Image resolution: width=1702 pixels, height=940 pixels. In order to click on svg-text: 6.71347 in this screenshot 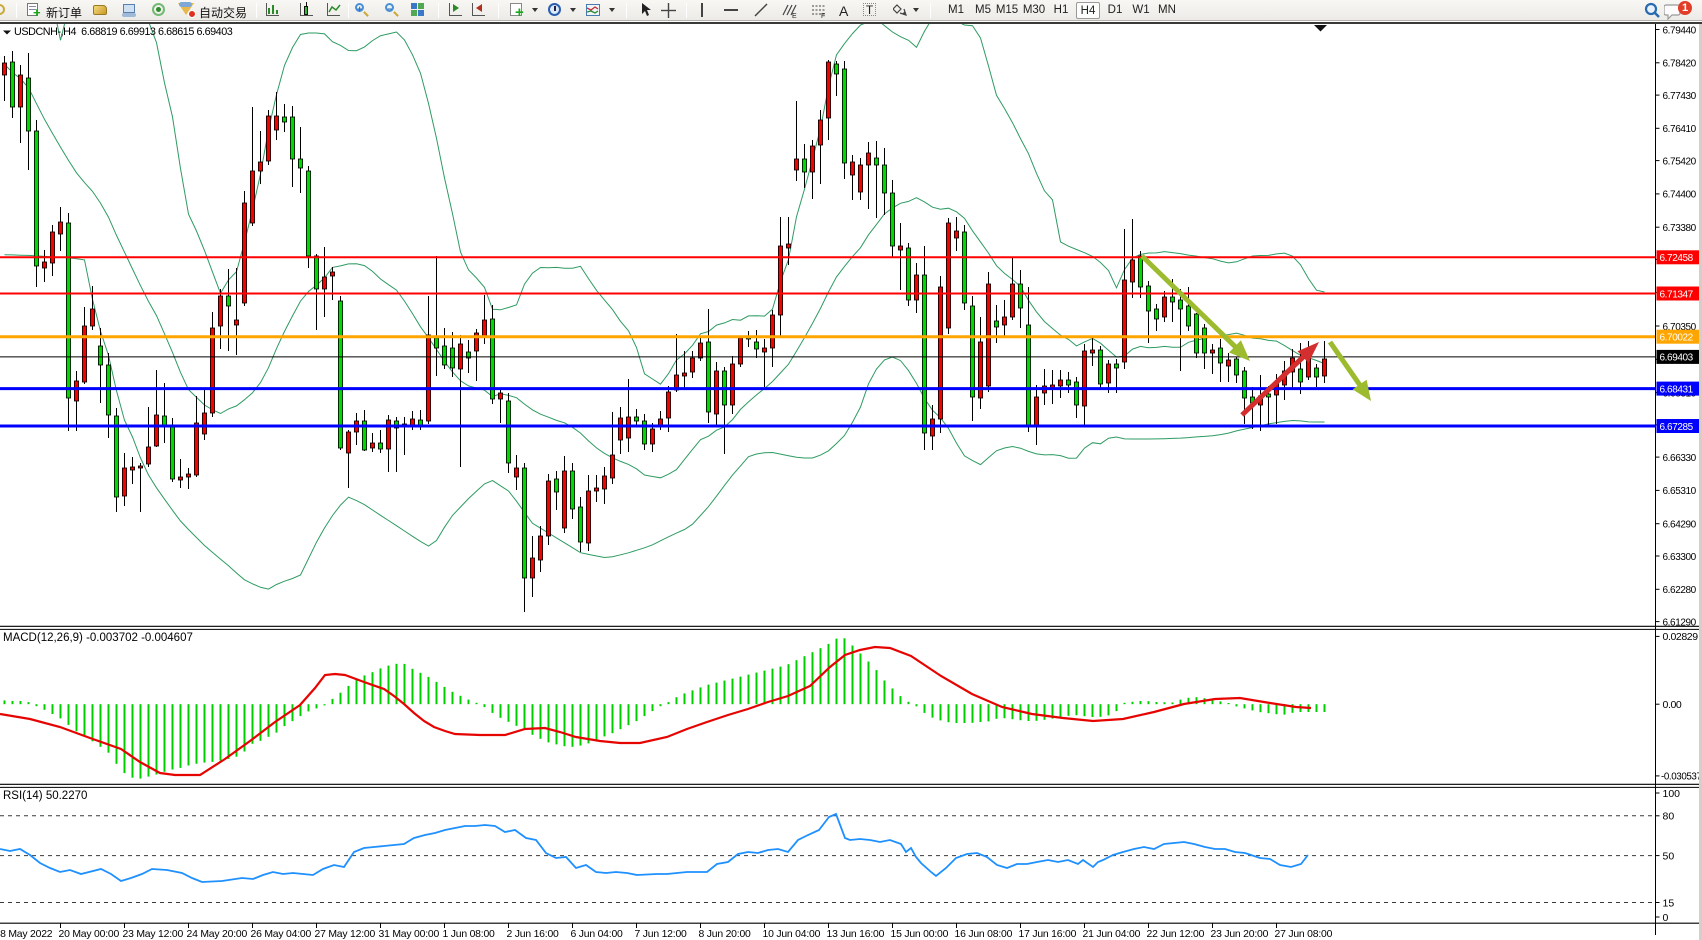, I will do `click(1677, 294)`.